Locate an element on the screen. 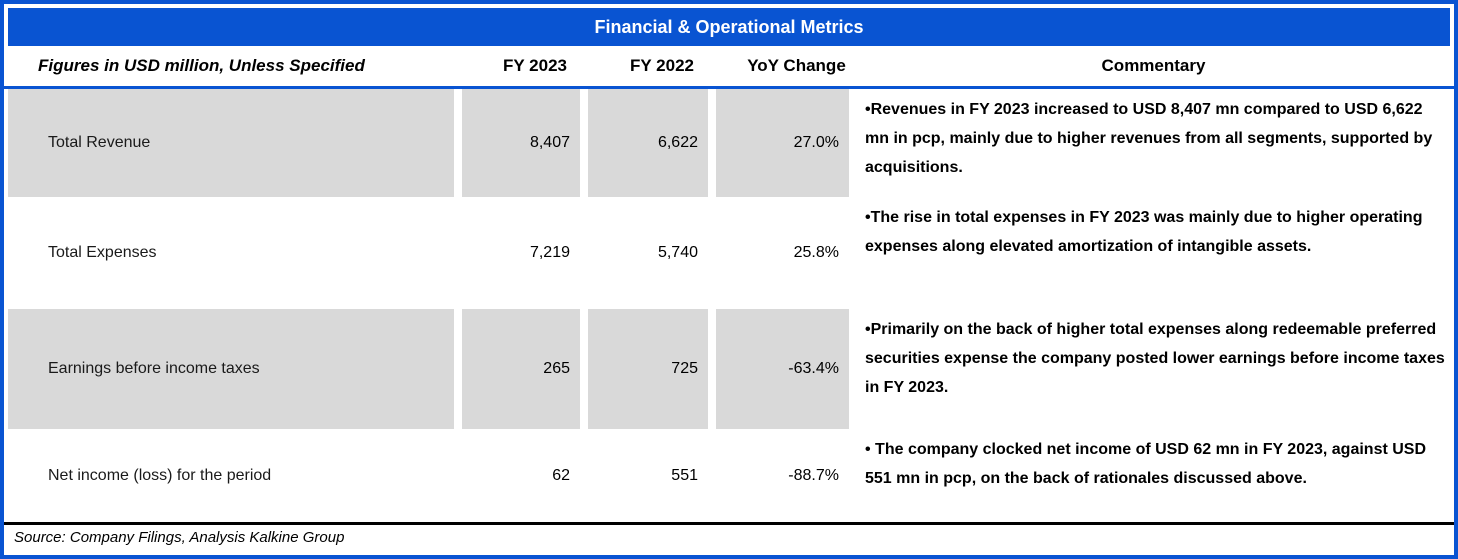 This screenshot has height=559, width=1458. yoy-value: -63.4% is located at coordinates (782, 369).